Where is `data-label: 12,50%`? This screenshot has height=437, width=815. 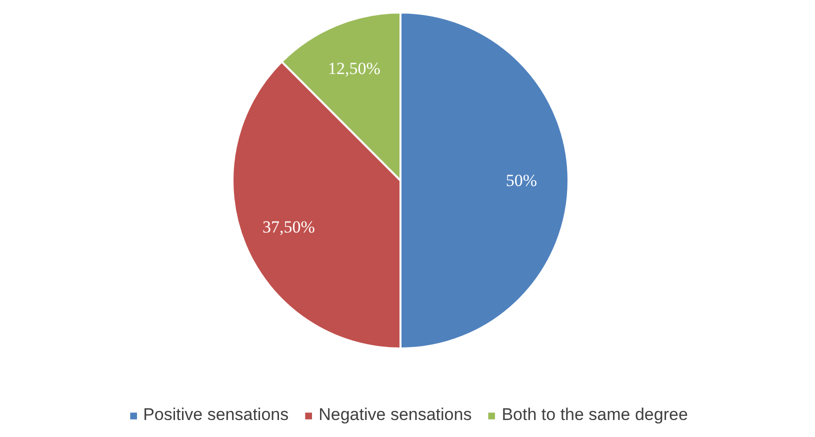 data-label: 12,50% is located at coordinates (354, 68).